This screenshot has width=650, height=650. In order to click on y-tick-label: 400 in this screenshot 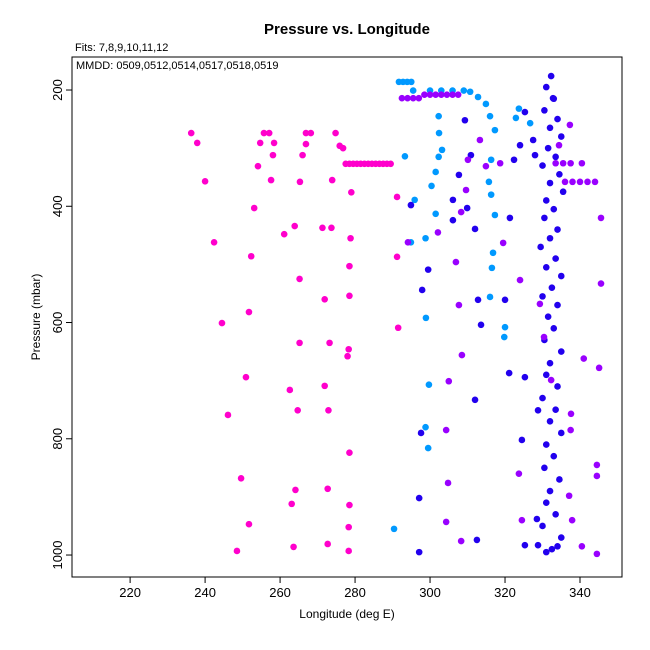, I will do `click(57, 206)`.